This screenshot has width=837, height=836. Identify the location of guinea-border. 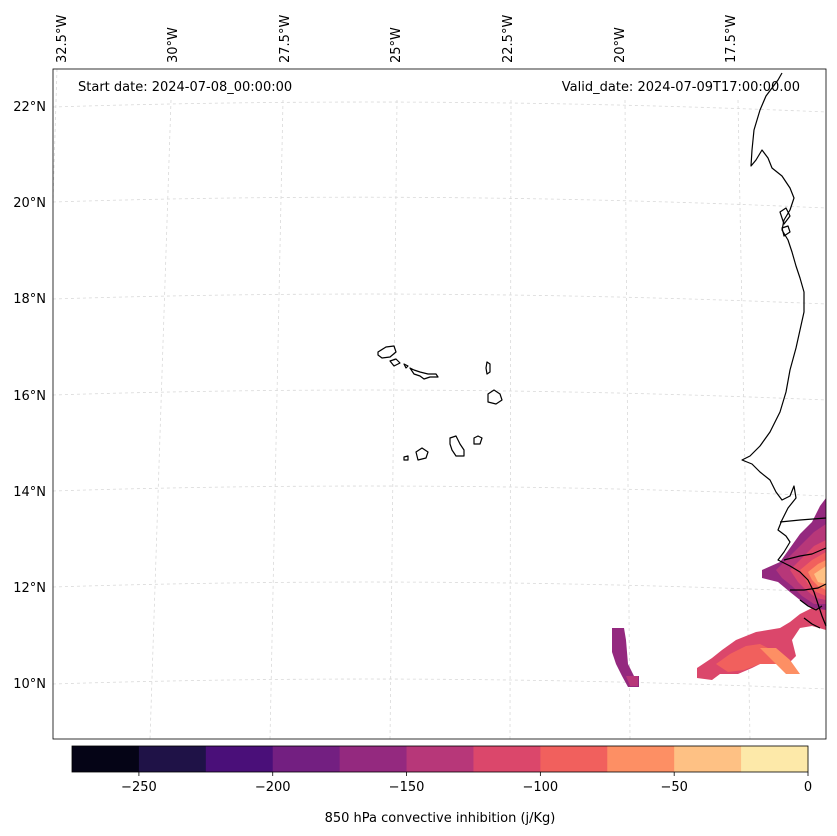
(808, 587).